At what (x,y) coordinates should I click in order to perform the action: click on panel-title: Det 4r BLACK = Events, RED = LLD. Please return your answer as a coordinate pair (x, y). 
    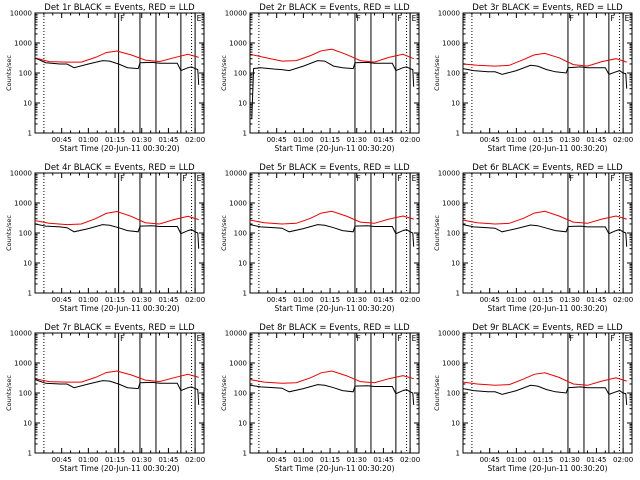
    Looking at the image, I should click on (119, 168).